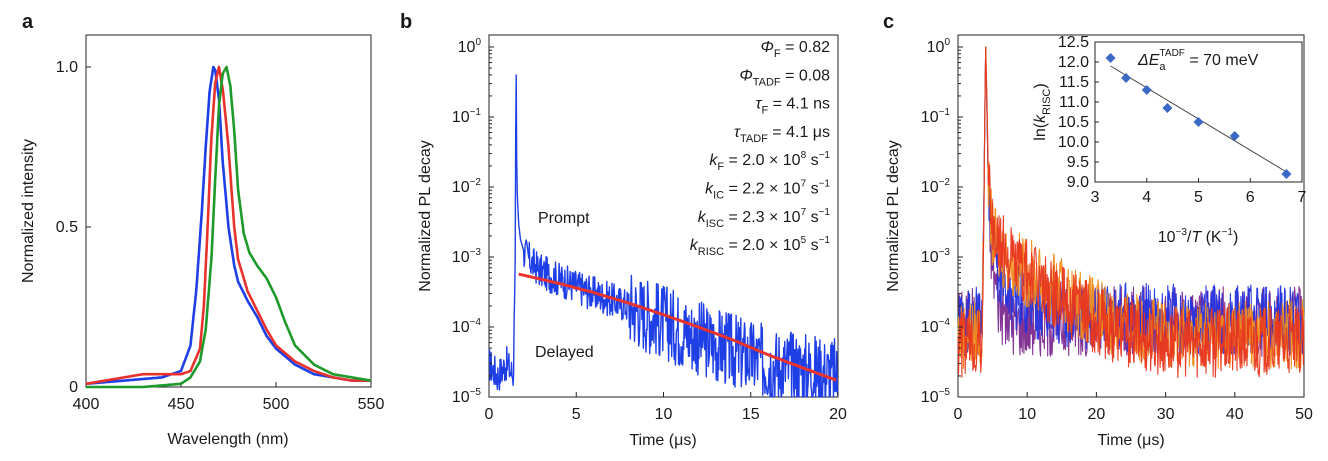 The image size is (1328, 461). Describe the element at coordinates (564, 218) in the screenshot. I see `prompt-label: Prompt` at that location.